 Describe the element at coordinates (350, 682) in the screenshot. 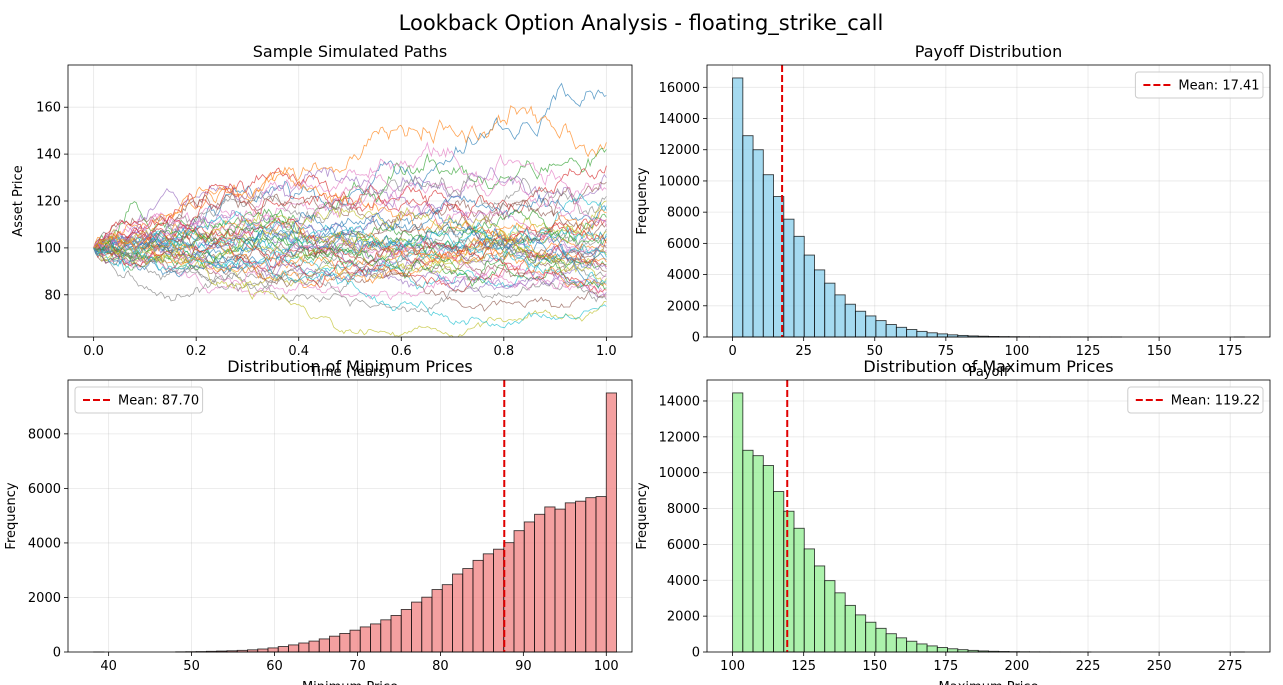

I see `x-axis-label: Minimum Price` at that location.